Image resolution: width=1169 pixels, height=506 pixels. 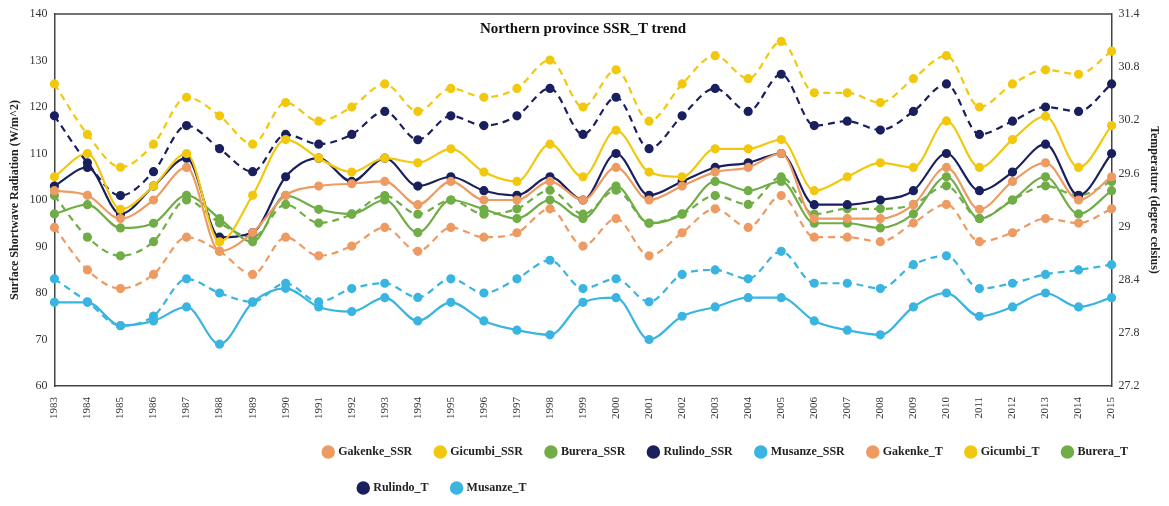 What do you see at coordinates (1129, 385) in the screenshot?
I see `y2-tick-label: 27.2` at bounding box center [1129, 385].